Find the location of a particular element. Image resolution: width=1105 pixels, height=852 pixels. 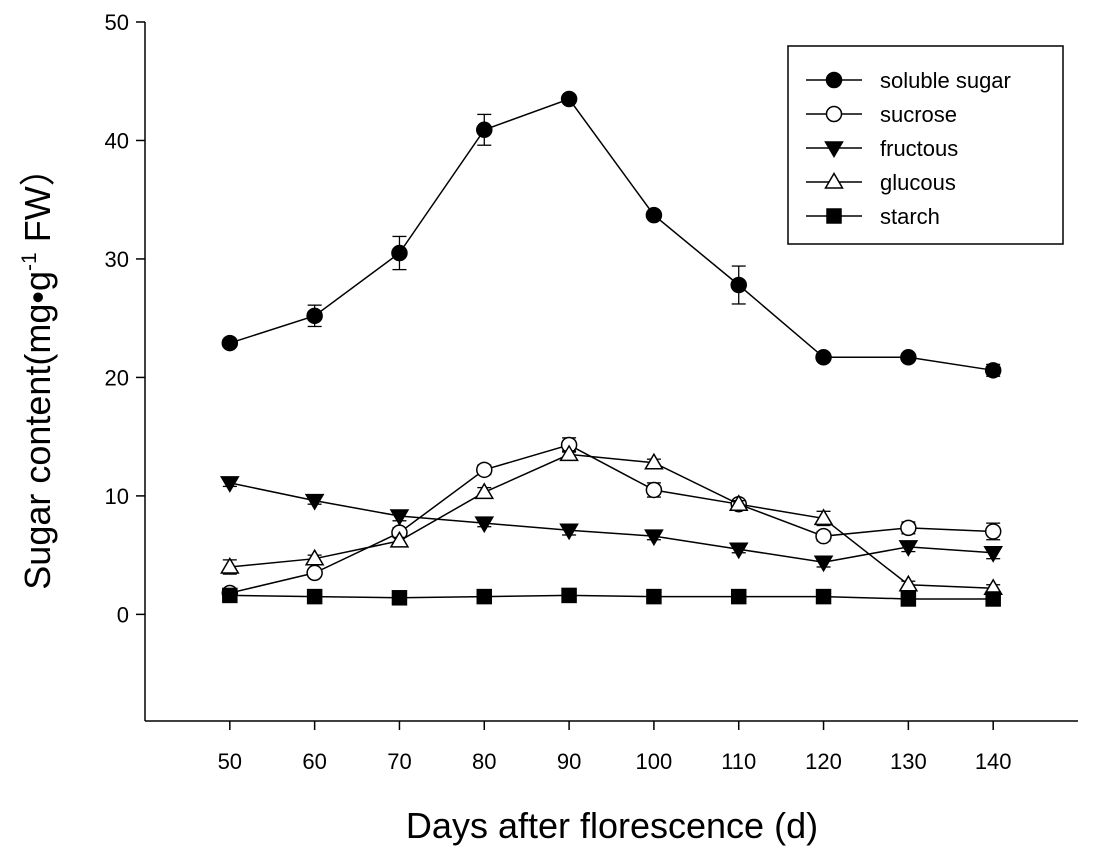

y-tick-label: 30 is located at coordinates (117, 259).